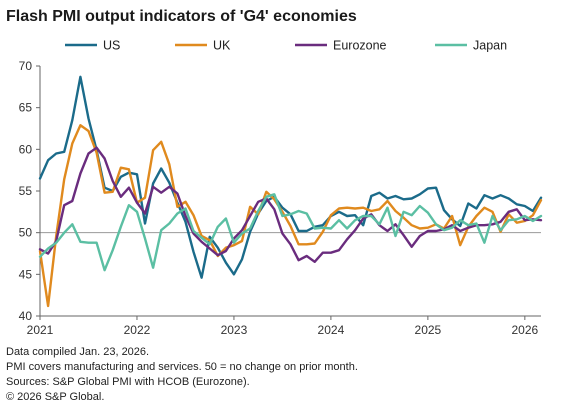 The image size is (579, 417). What do you see at coordinates (26, 316) in the screenshot?
I see `y-tick-label: 40` at bounding box center [26, 316].